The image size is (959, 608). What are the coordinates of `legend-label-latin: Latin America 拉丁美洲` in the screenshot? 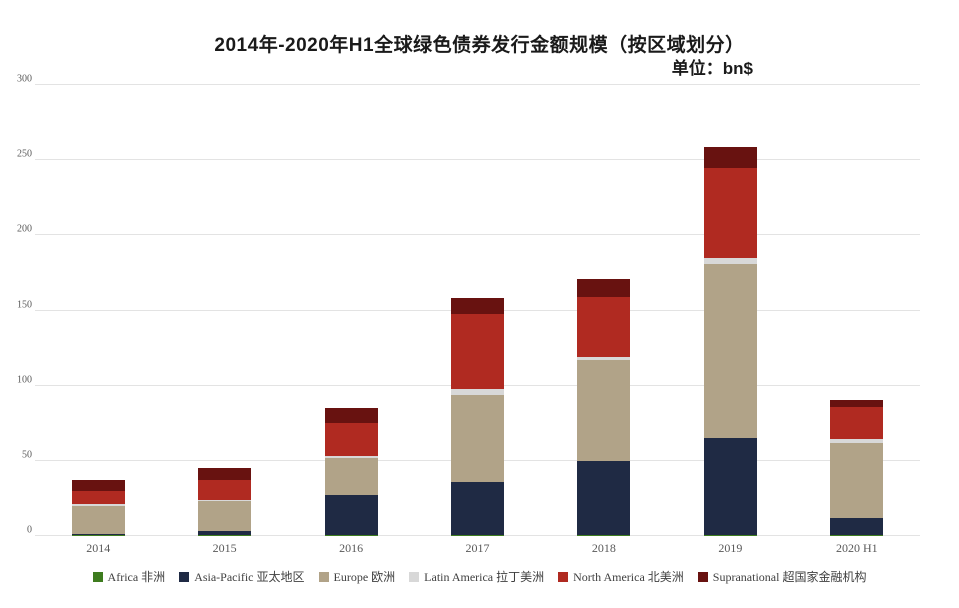 It's located at (484, 577).